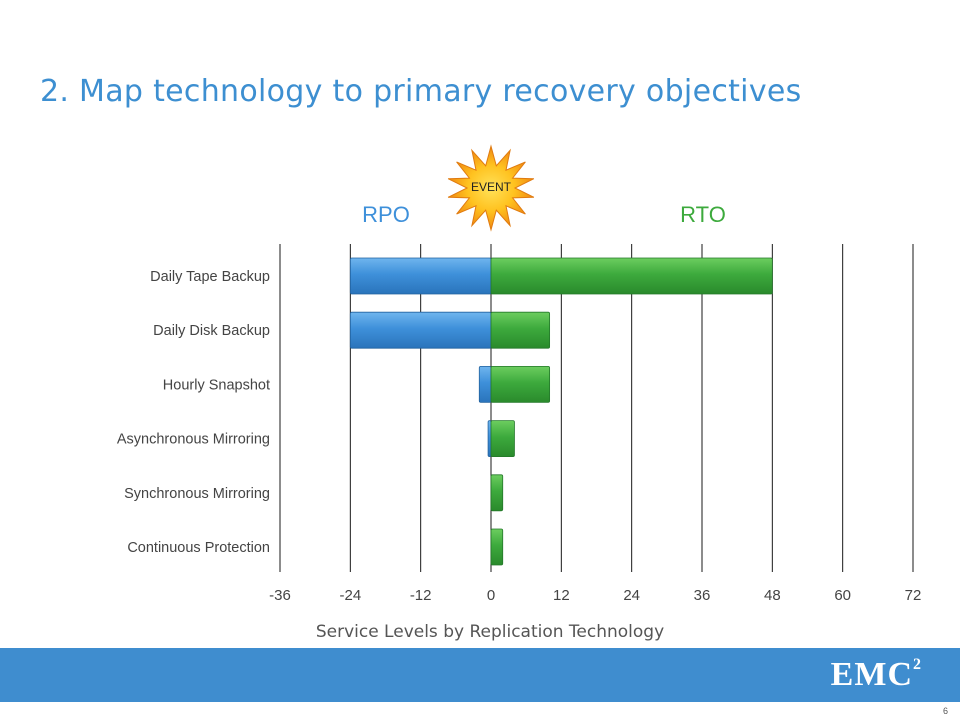 The width and height of the screenshot is (960, 720). I want to click on x-tick-label: 36, so click(702, 595).